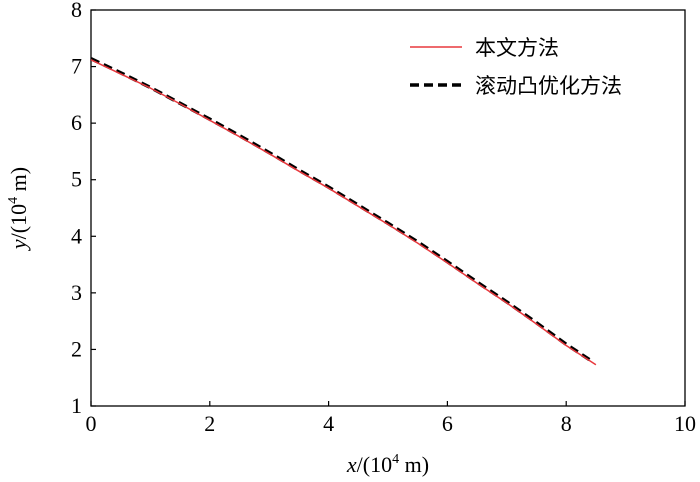 The image size is (700, 482). I want to click on y-tick-label: 6, so click(76, 122).